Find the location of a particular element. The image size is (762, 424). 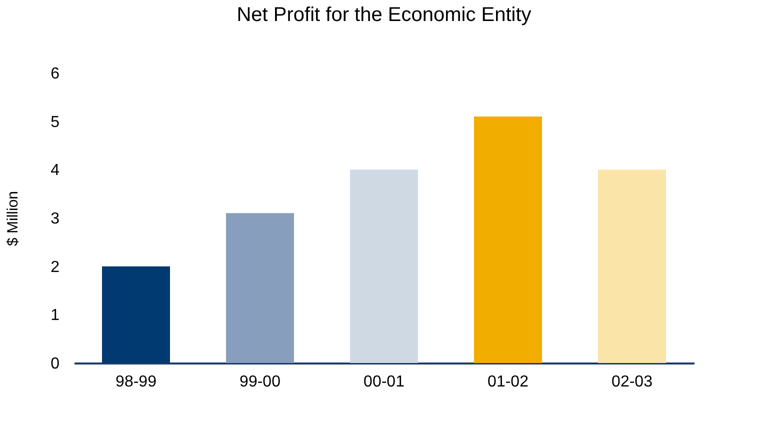

y-tick-label: 4 is located at coordinates (55, 171).